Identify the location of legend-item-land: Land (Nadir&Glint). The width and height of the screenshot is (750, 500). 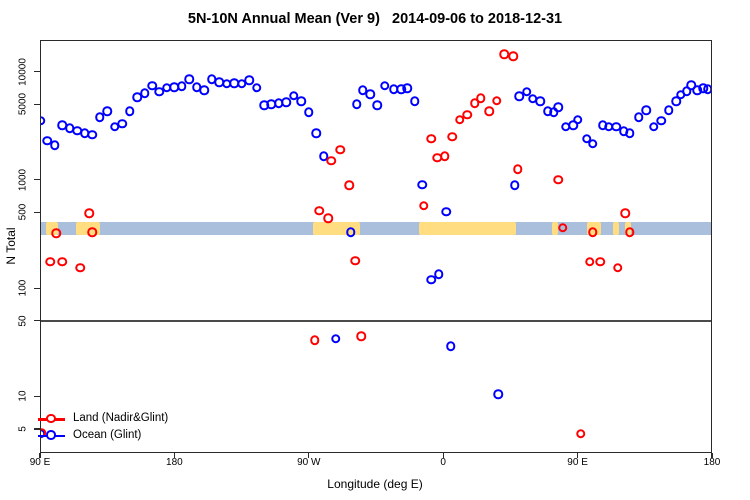
(128, 419).